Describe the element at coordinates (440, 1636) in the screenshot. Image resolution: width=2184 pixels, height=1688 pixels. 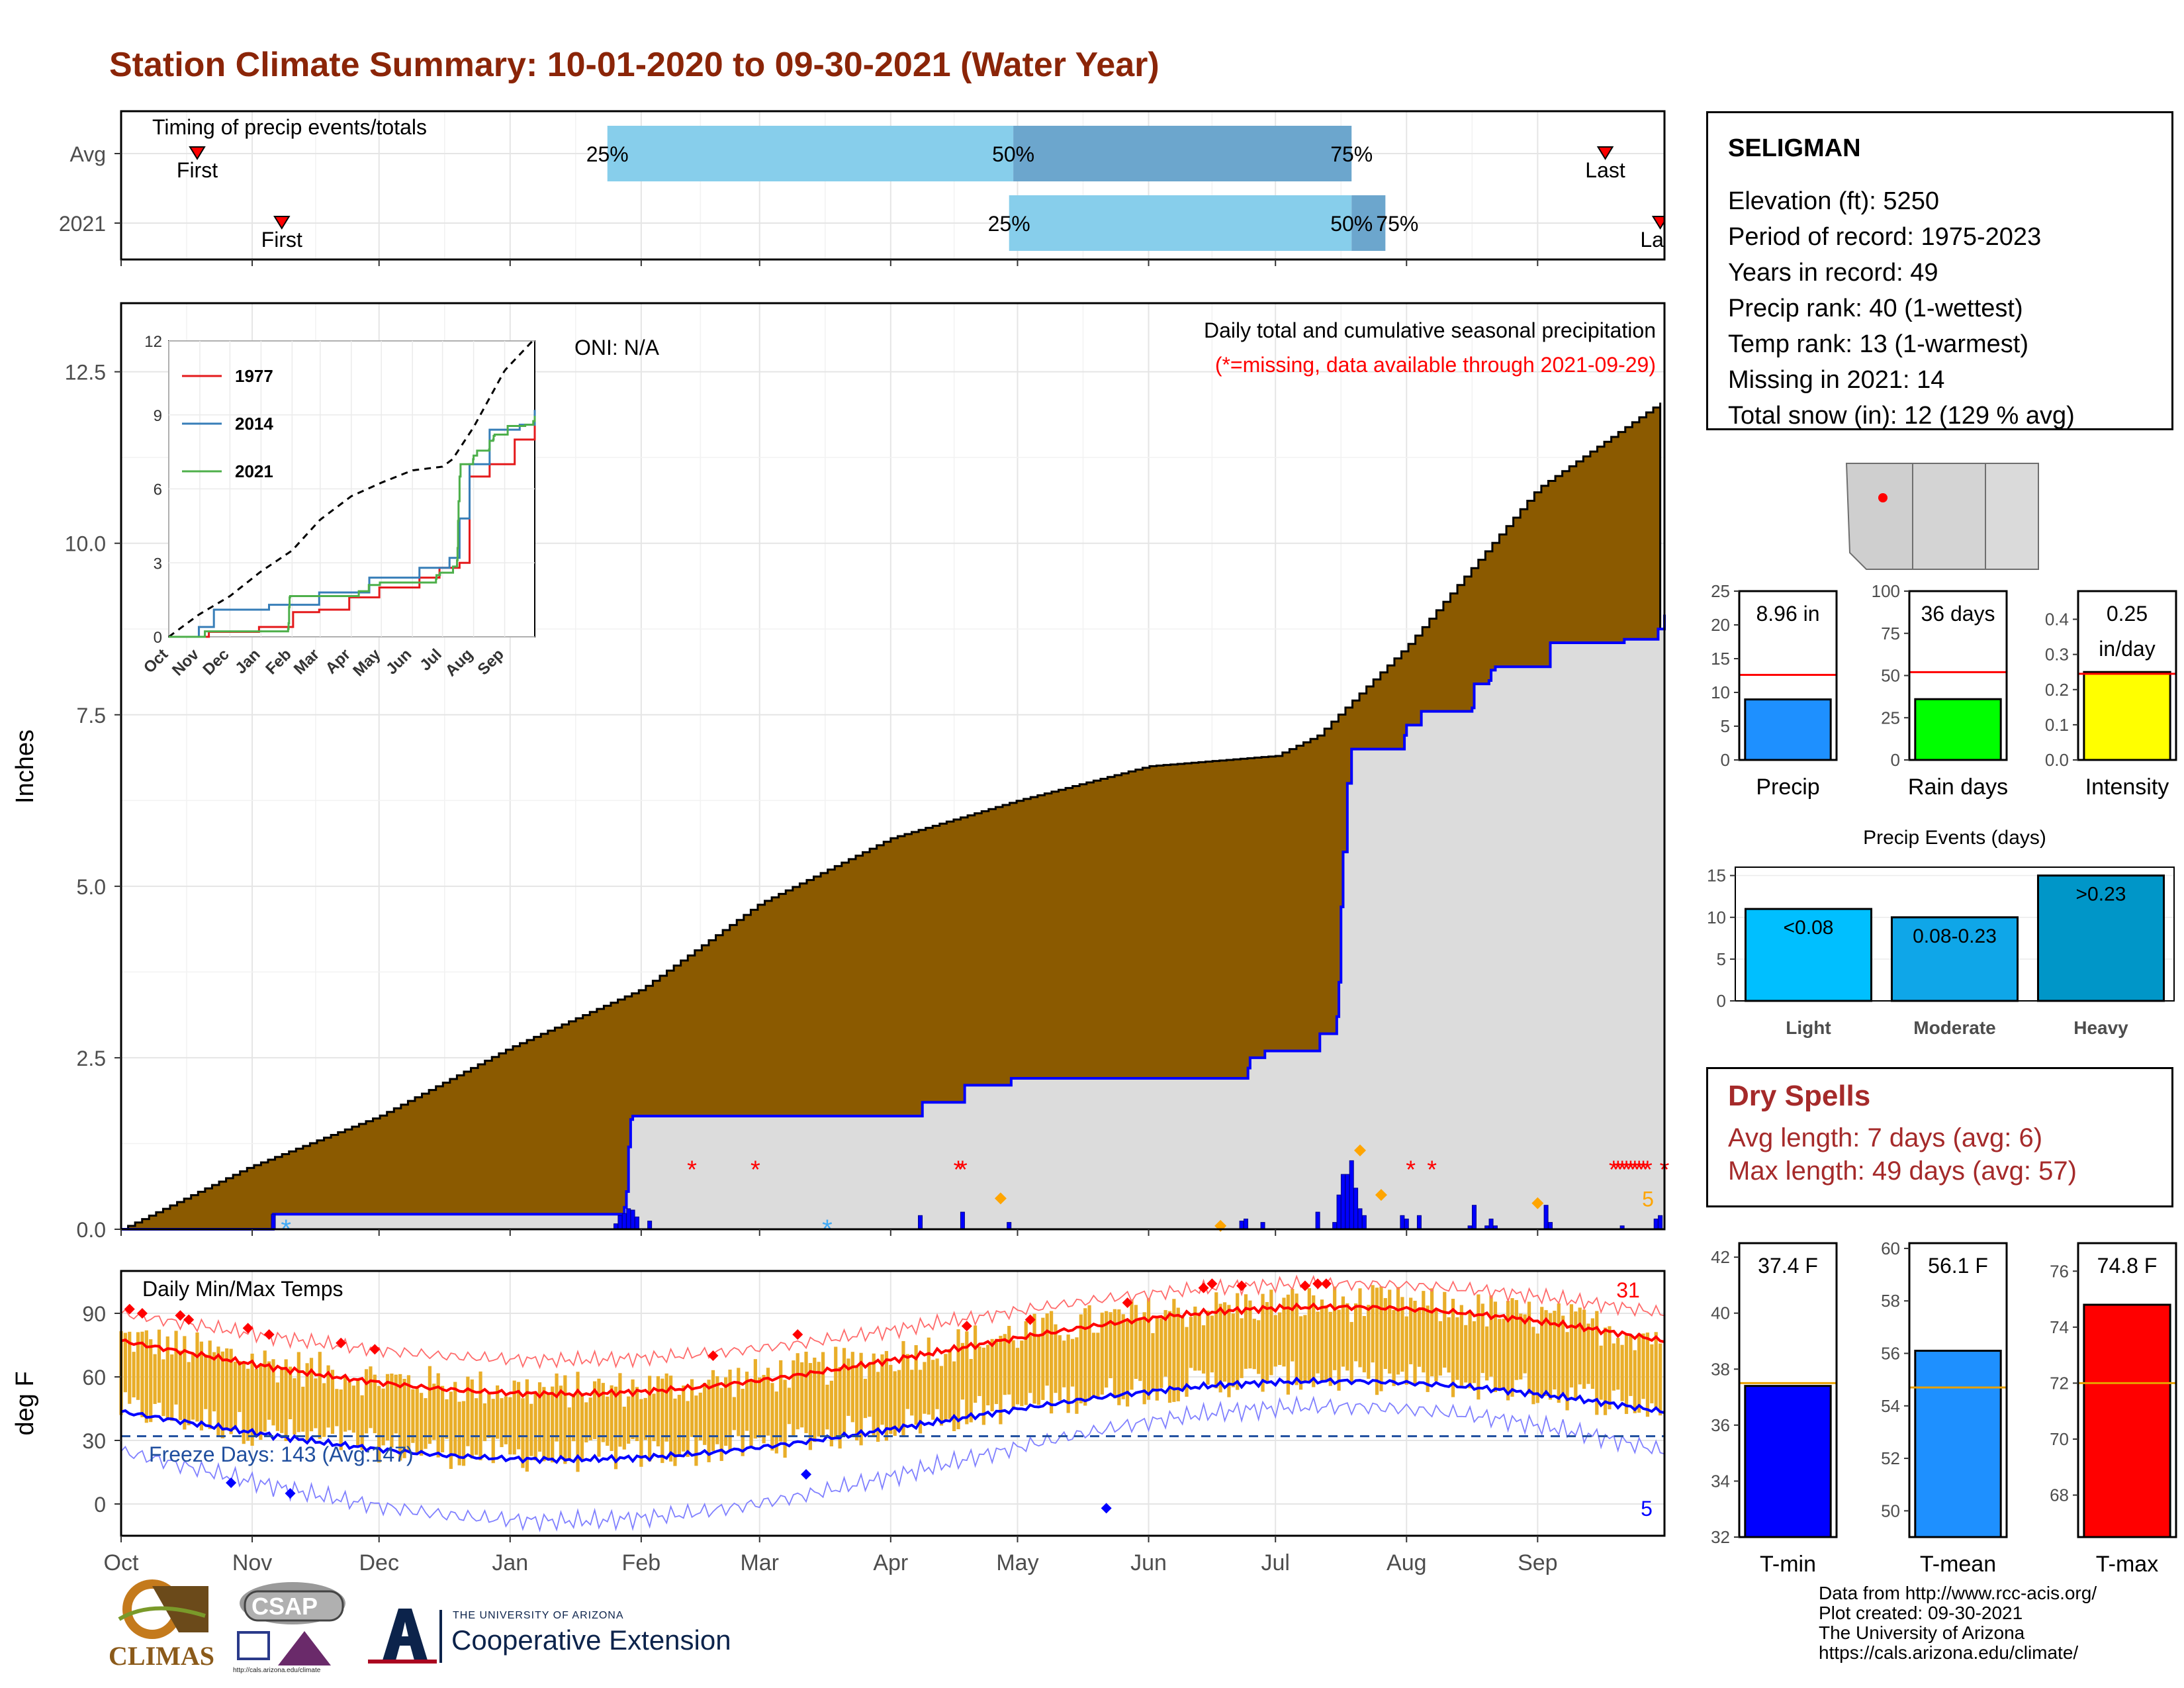
I see `ua-divider` at that location.